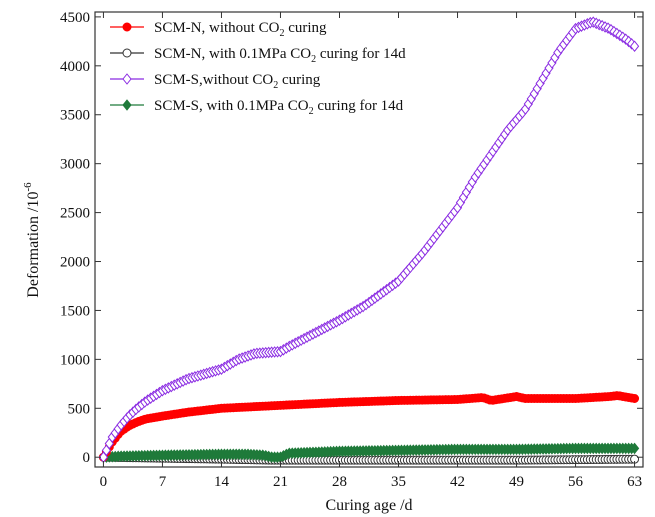 Image resolution: width=655 pixels, height=517 pixels. I want to click on y-axis-title-main: Deformation /10, so click(33, 244).